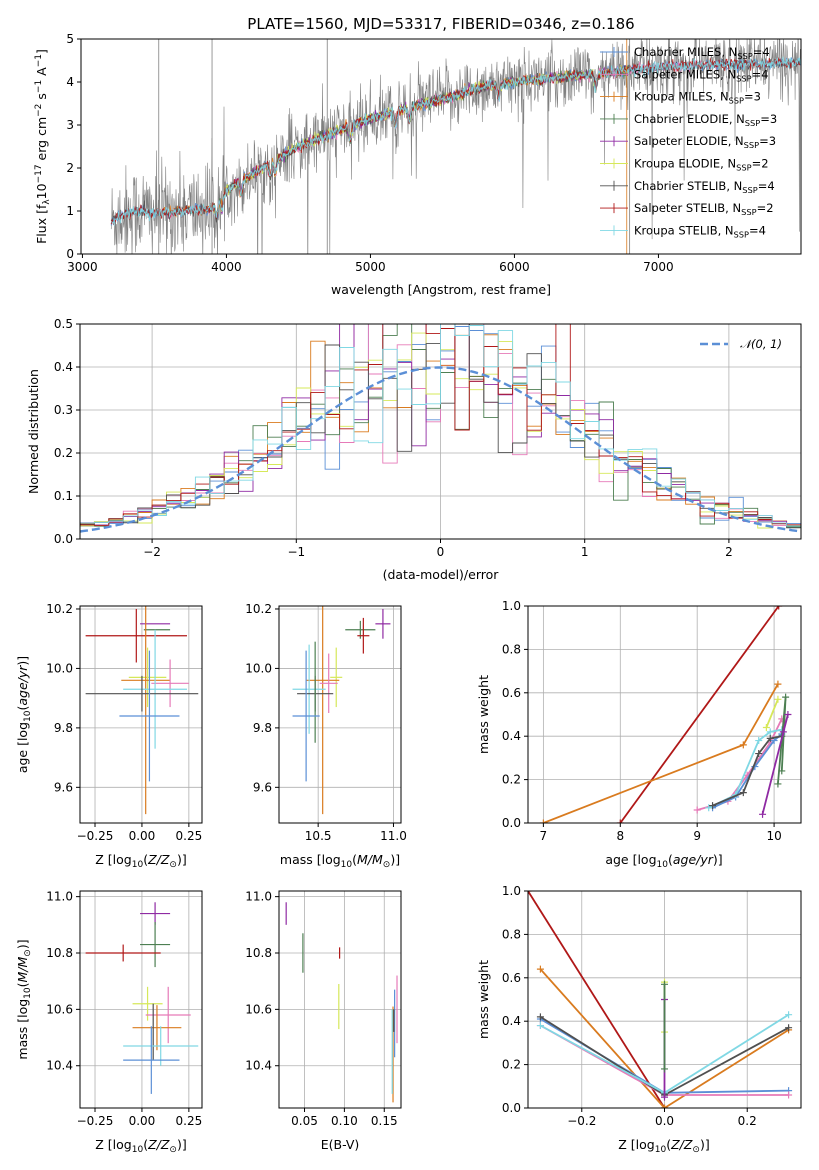 Image resolution: width=819 pixels, height=1170 pixels. I want to click on legend-entry: Chabrier STELIB, NSSP=4, so click(704, 187).